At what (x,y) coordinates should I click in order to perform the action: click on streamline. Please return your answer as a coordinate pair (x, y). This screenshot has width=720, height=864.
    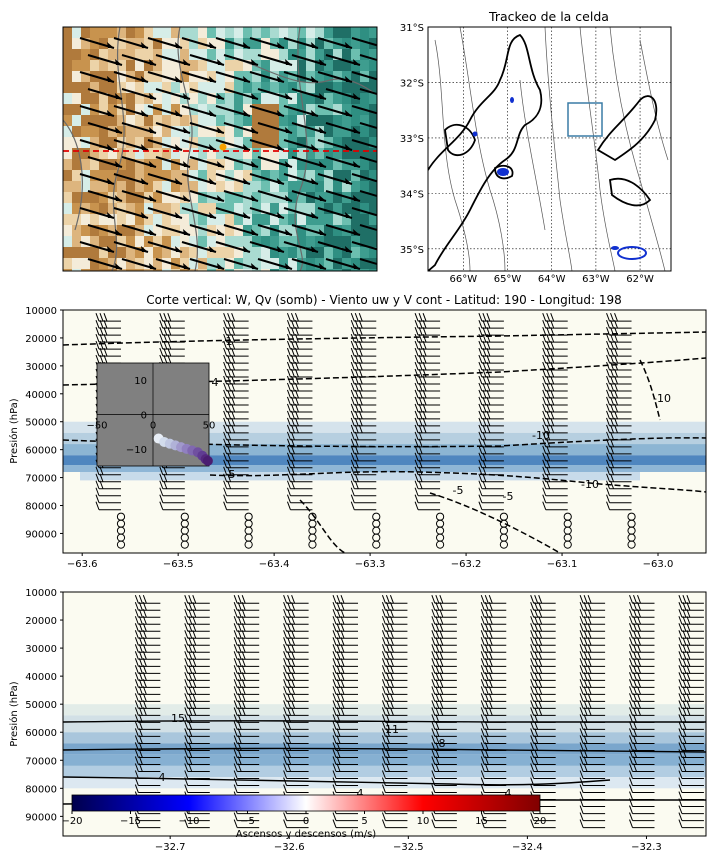
    Looking at the image, I should click on (482, 149).